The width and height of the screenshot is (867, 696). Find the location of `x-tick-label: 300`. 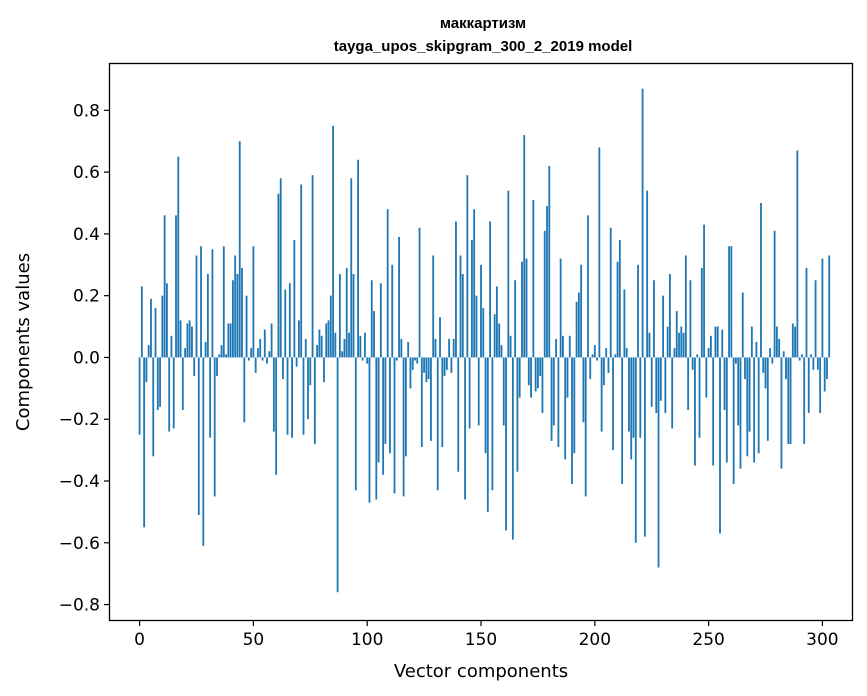

x-tick-label: 300 is located at coordinates (822, 640).